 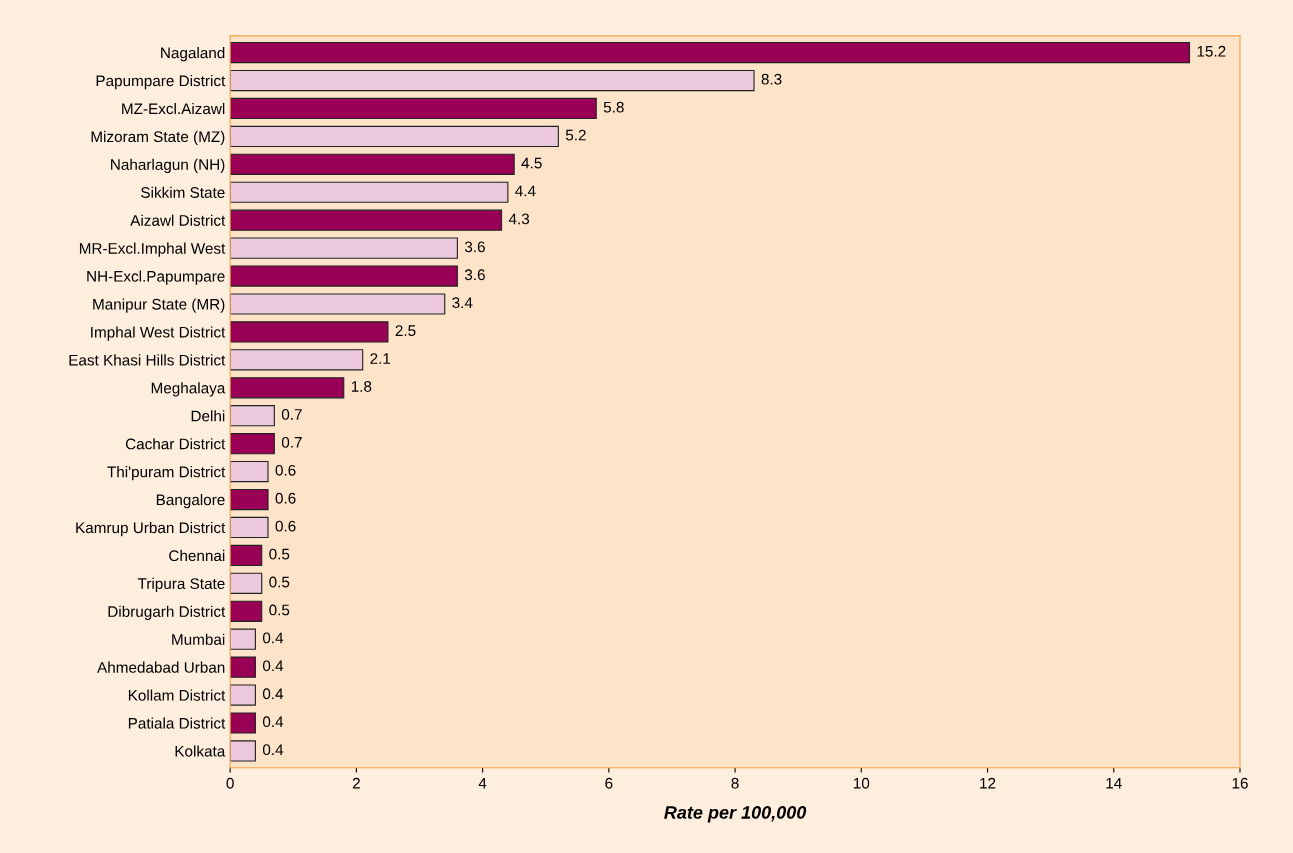 What do you see at coordinates (735, 814) in the screenshot?
I see `x-axis-title: Rate per 100,000` at bounding box center [735, 814].